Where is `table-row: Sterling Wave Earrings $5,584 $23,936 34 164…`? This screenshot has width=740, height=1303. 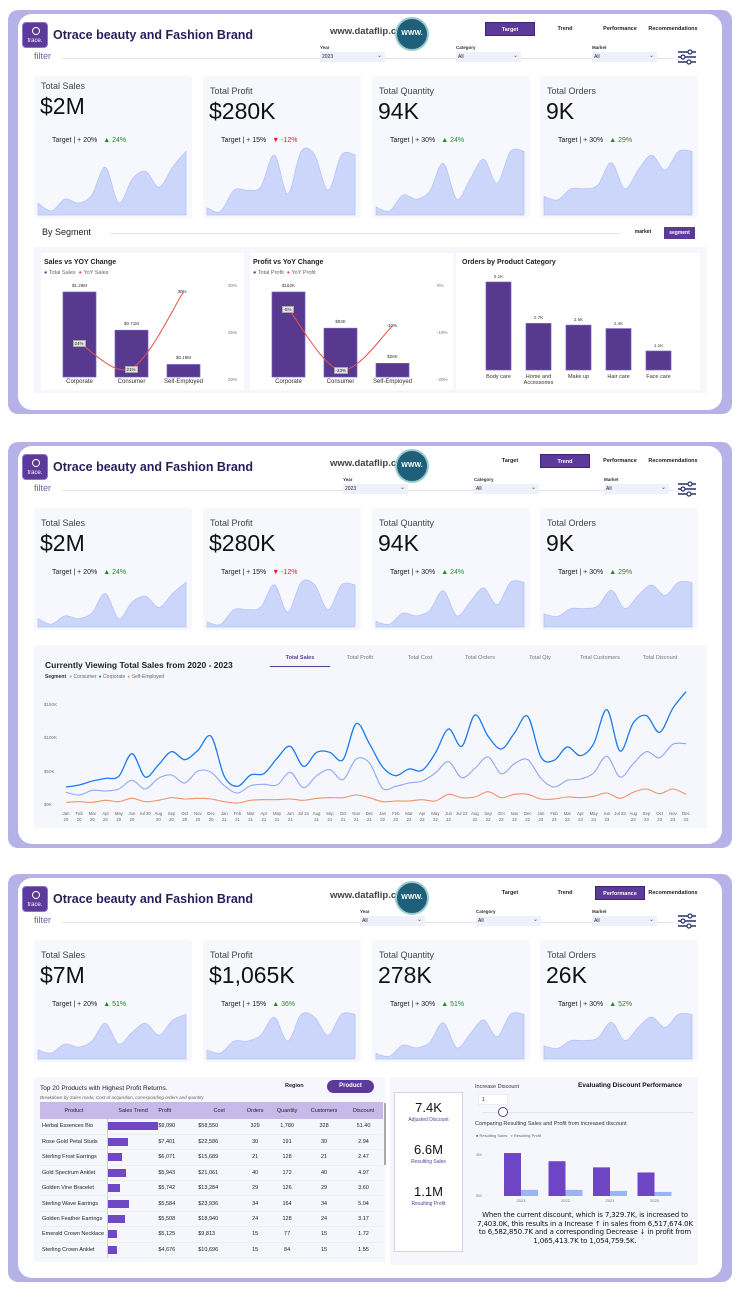 table-row: Sterling Wave Earrings $5,584 $23,936 34 164… is located at coordinates (211, 1203).